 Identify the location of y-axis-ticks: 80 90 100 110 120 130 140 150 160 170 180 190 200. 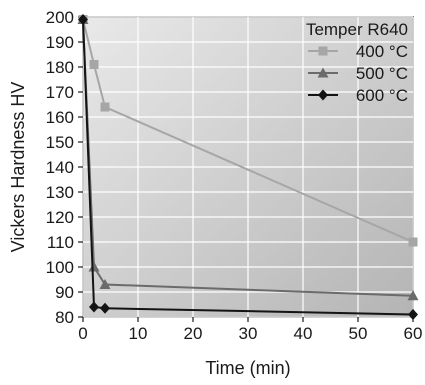
(64, 167).